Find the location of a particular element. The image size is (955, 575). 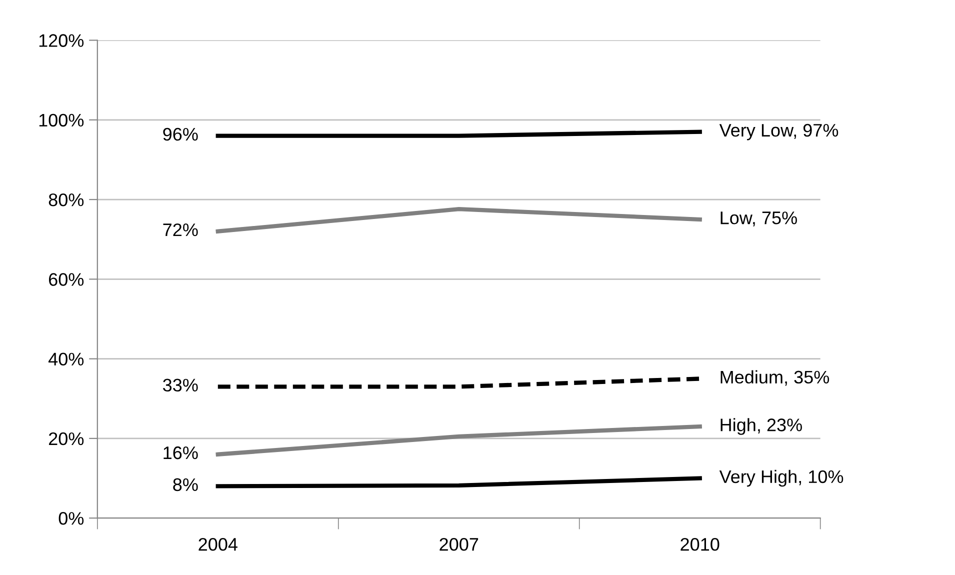

data-label: 8% is located at coordinates (185, 485).